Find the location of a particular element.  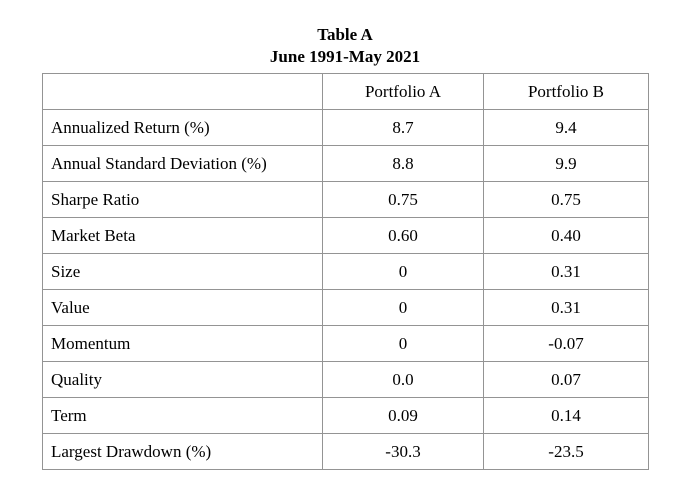

table-row: Market Beta 0.60 0.40 is located at coordinates (345, 235).